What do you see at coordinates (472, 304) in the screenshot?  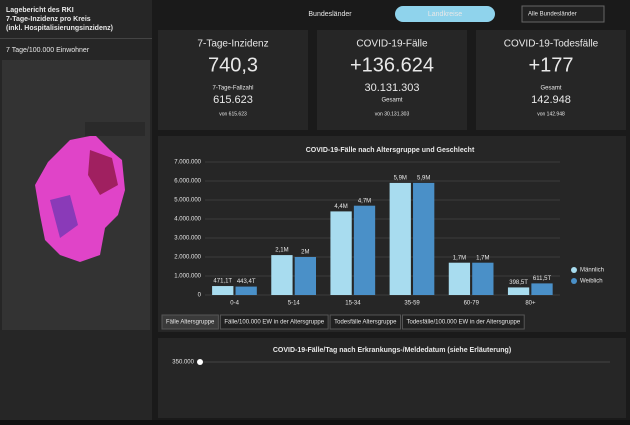 I see `x-tick-label: 60-79` at bounding box center [472, 304].